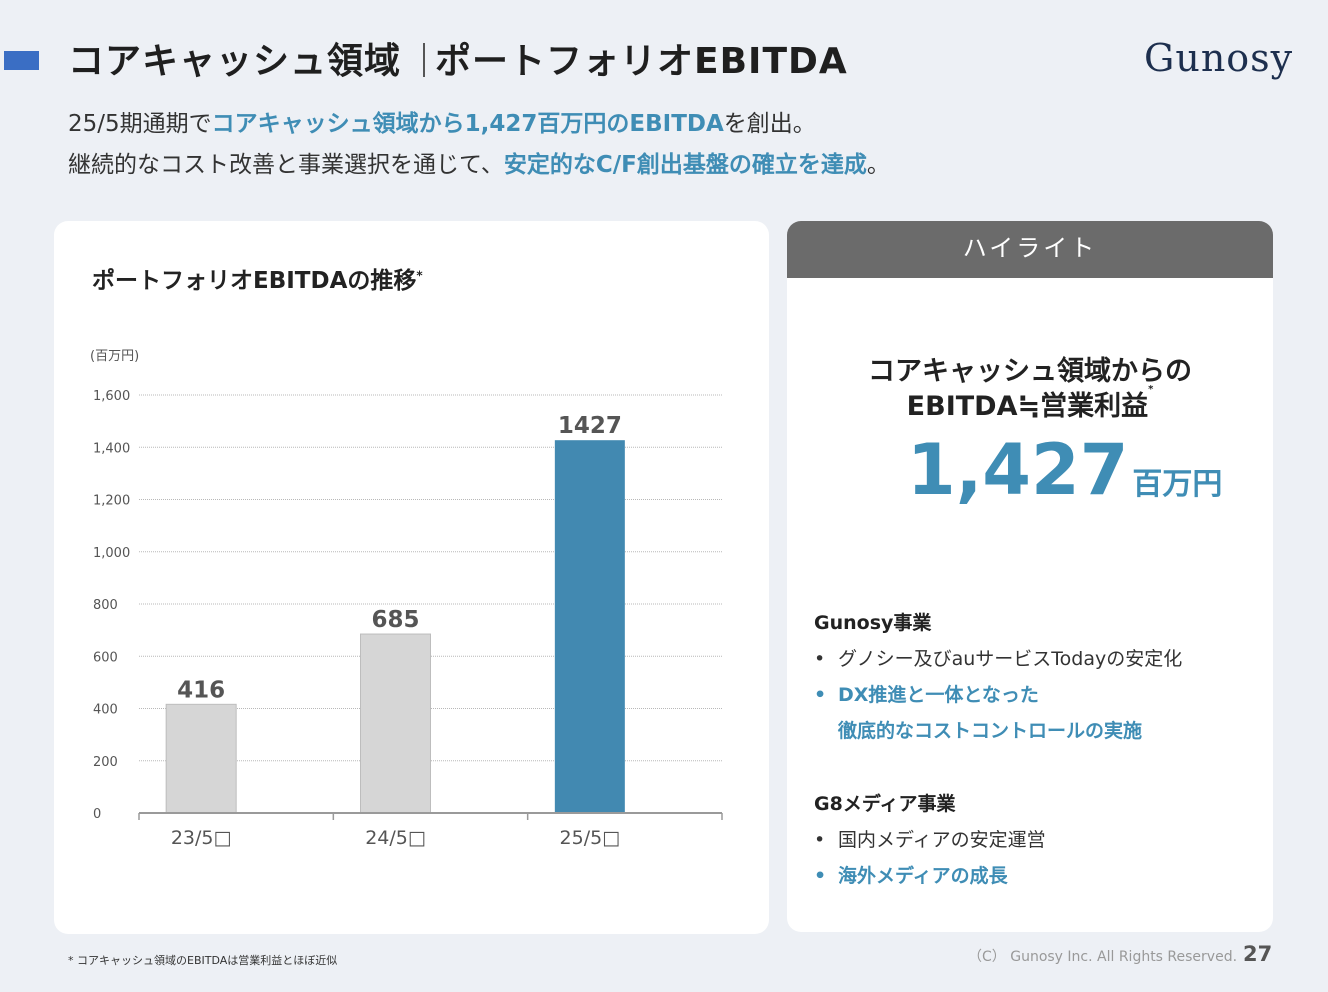 The height and width of the screenshot is (992, 1328). I want to click on lead-2-text-b: 。, so click(878, 165).